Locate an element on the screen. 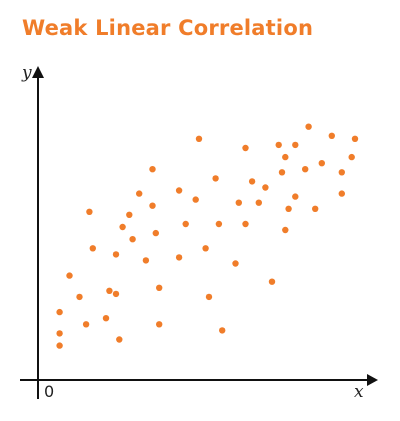 Image resolution: width=400 pixels, height=421 pixels. origin-label: 0 is located at coordinates (49, 391).